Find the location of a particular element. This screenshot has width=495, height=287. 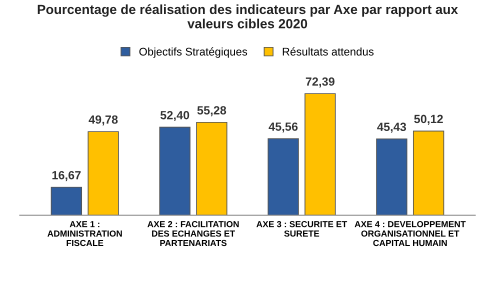

data-label: 16,67 is located at coordinates (66, 176).